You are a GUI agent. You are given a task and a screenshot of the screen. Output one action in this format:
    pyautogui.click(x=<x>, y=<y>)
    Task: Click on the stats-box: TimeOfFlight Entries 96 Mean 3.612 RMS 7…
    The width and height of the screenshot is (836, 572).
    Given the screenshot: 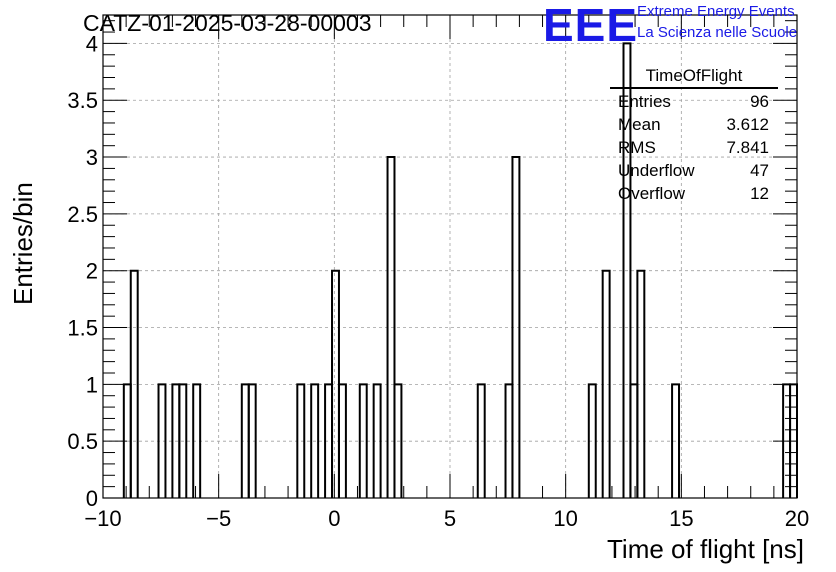 What is the action you would take?
    pyautogui.click(x=694, y=136)
    